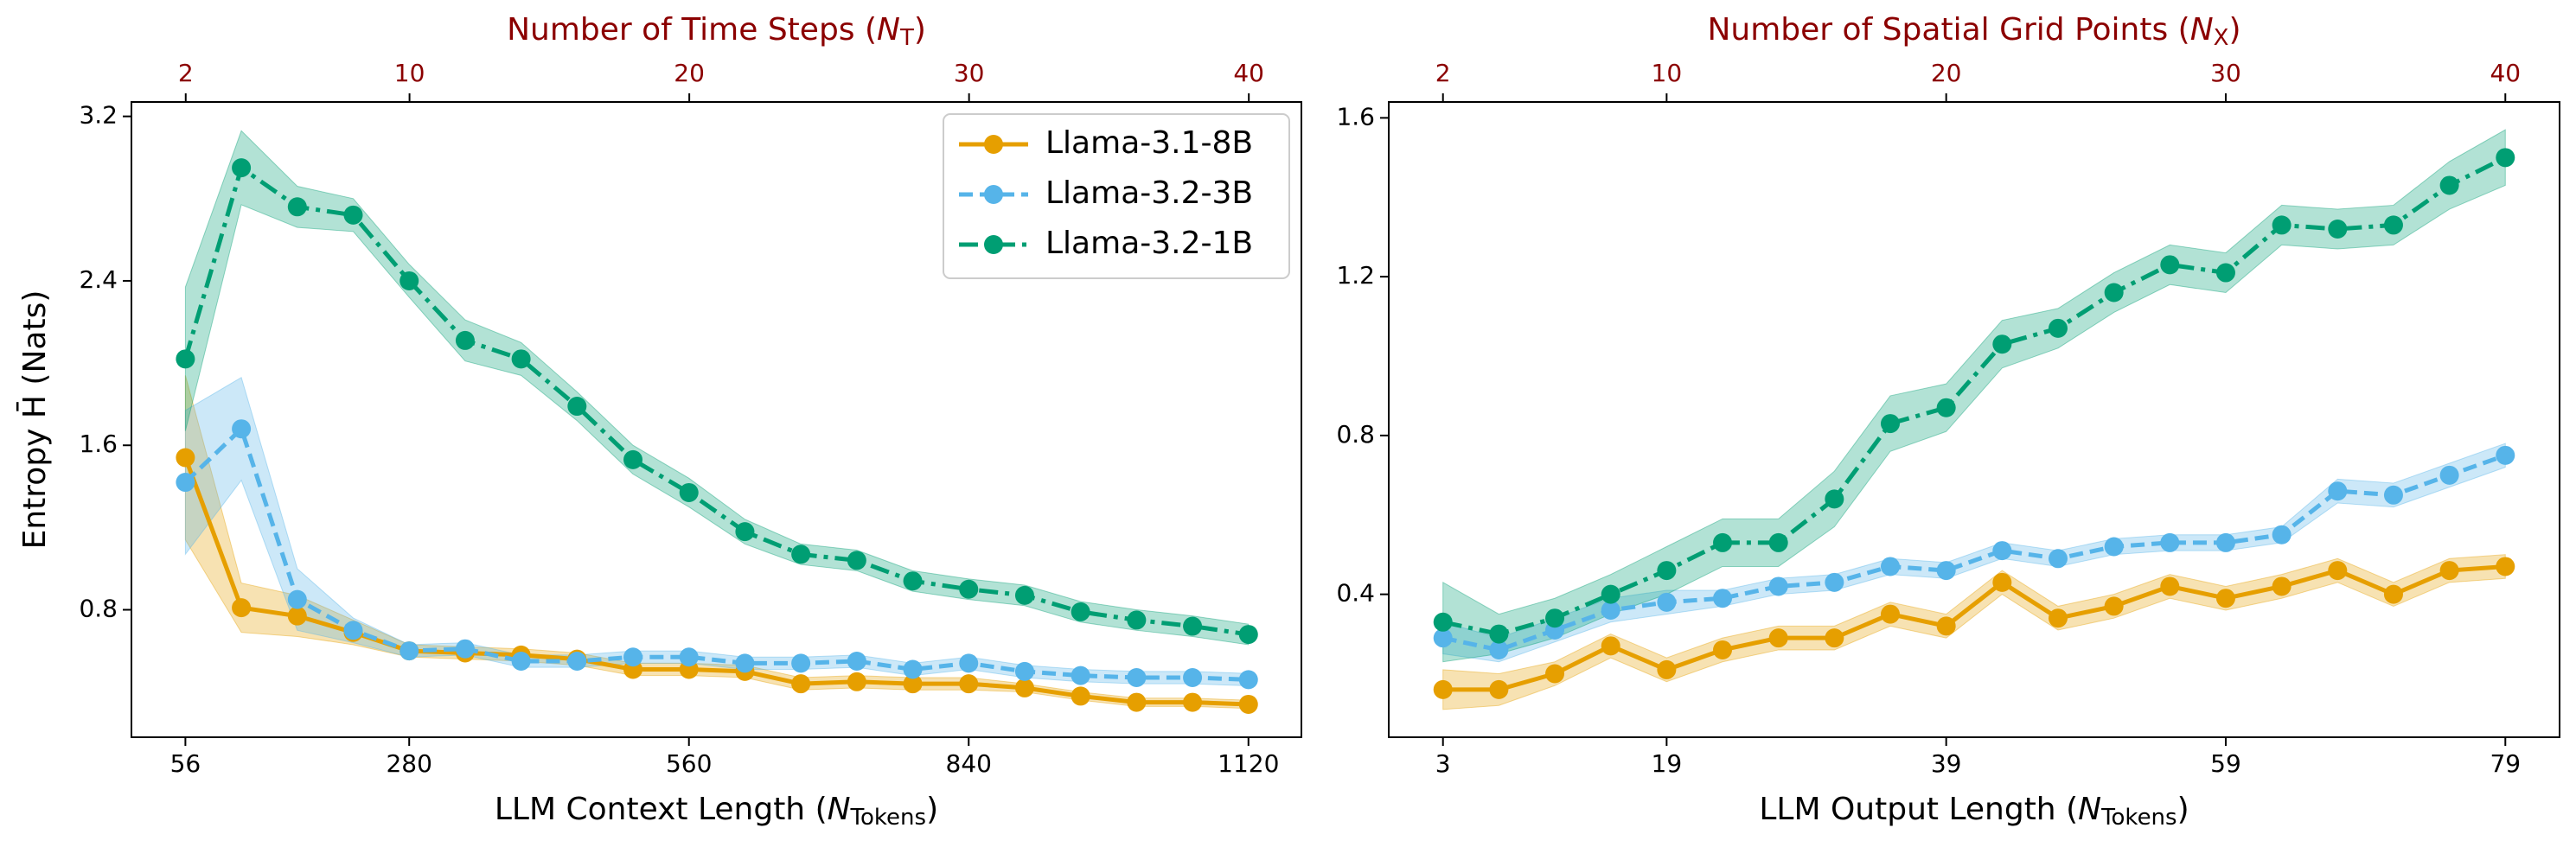 The width and height of the screenshot is (2576, 847). What do you see at coordinates (1356, 593) in the screenshot?
I see `y-tick-label: 0.4` at bounding box center [1356, 593].